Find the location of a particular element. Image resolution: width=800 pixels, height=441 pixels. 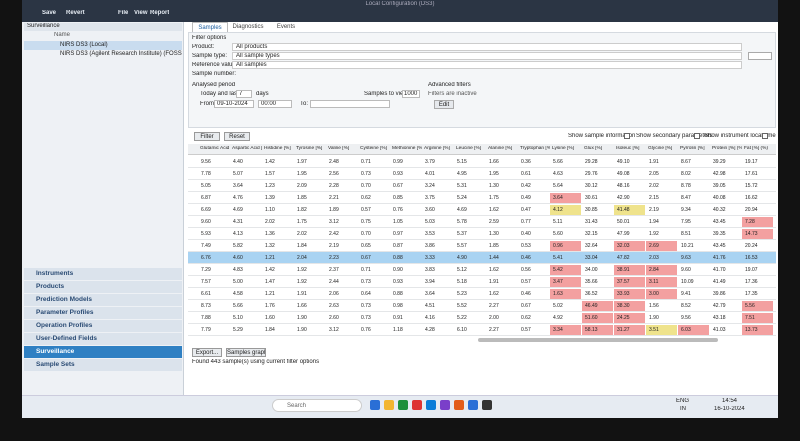

advanced-title: Advanced filters is located at coordinates (449, 85).